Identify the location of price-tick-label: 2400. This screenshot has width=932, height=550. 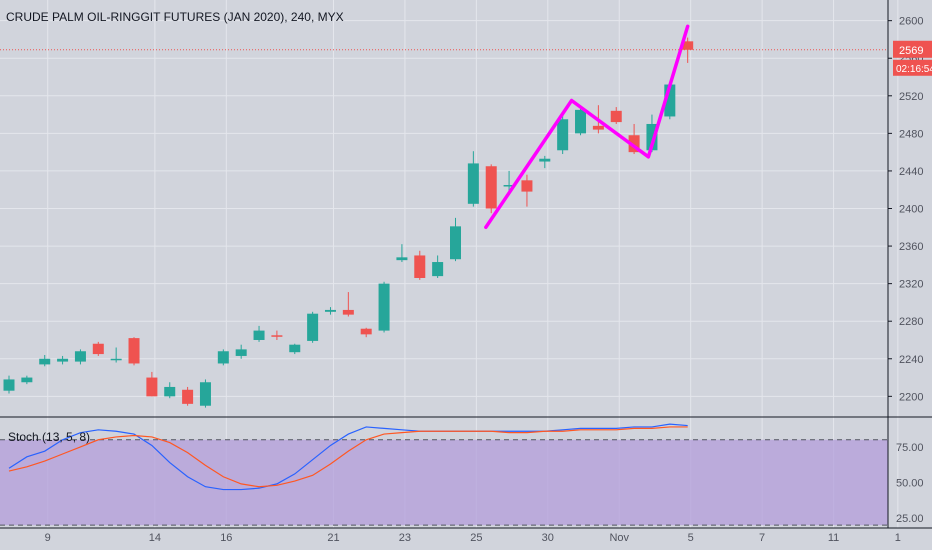
(911, 210).